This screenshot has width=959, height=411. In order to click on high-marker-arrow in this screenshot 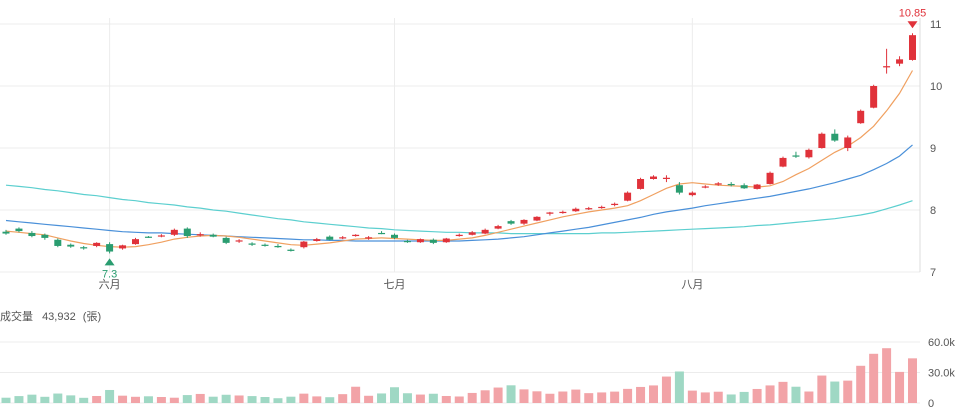, I will do `click(912, 25)`.